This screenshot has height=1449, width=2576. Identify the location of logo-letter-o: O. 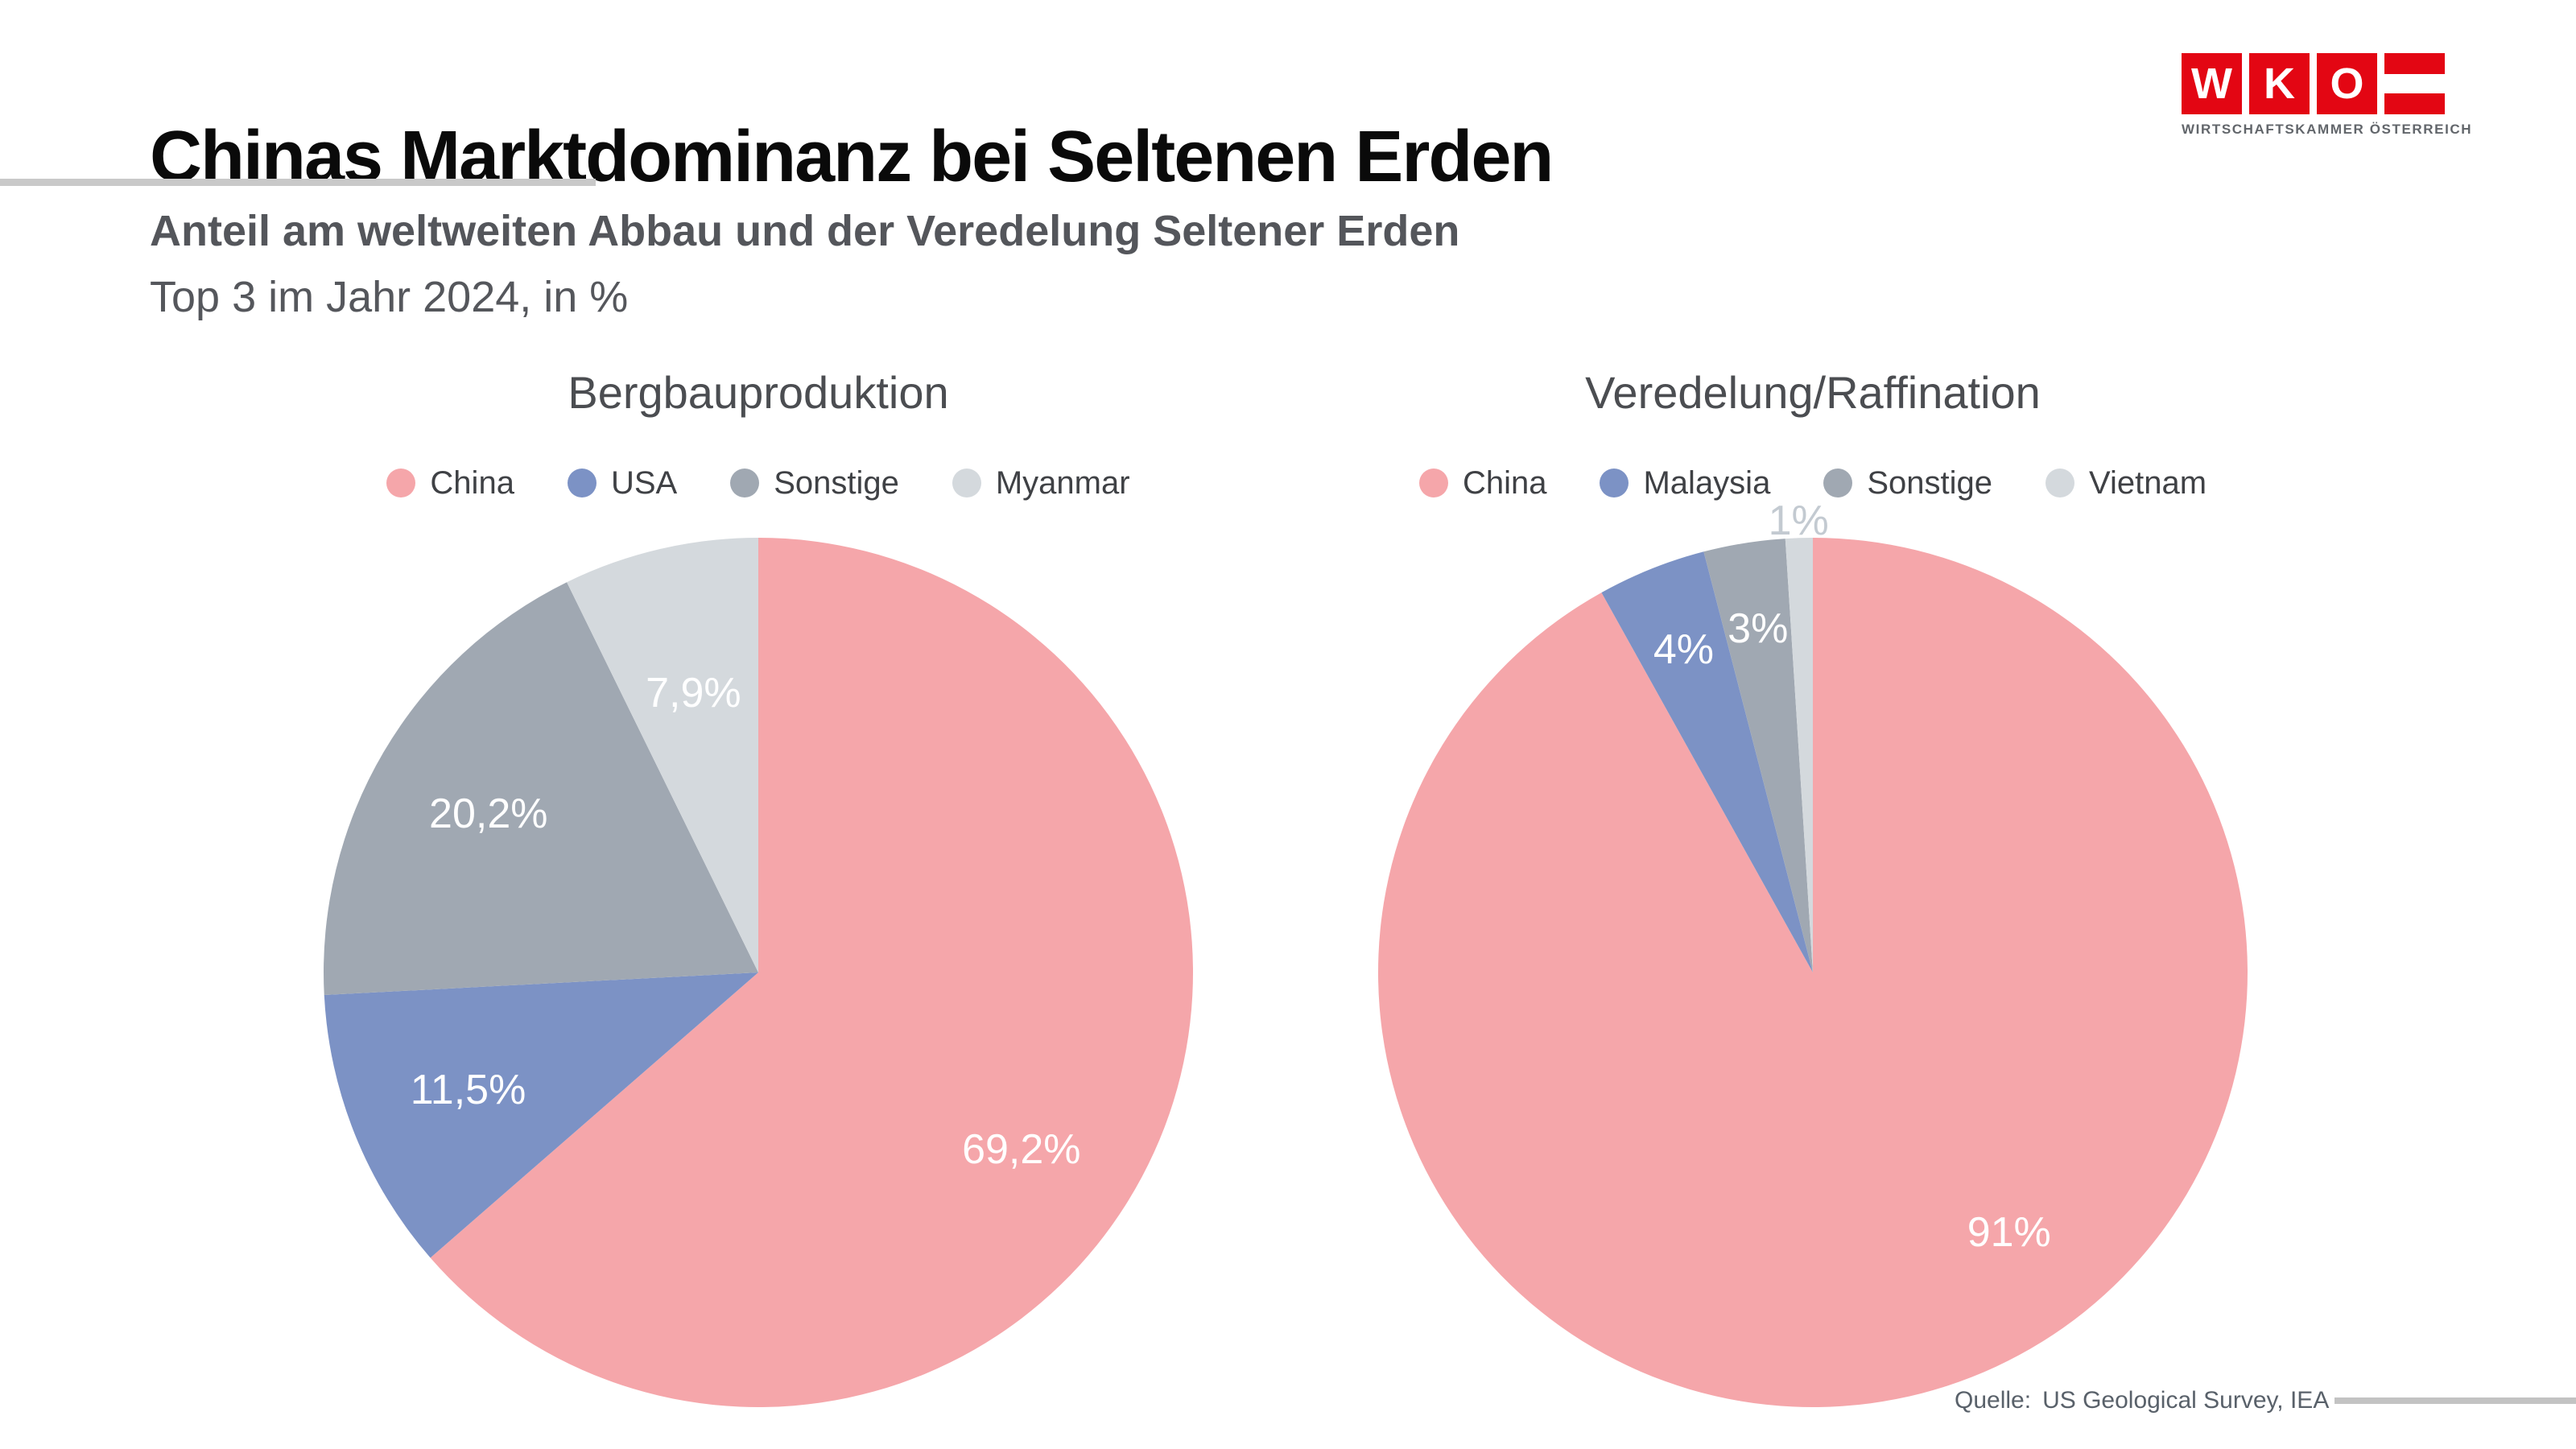
(2347, 83).